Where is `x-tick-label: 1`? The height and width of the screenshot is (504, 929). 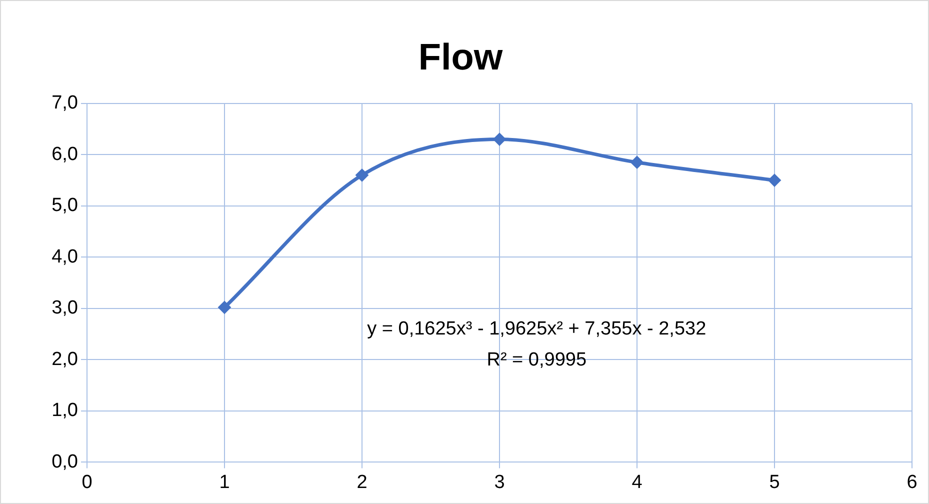 x-tick-label: 1 is located at coordinates (224, 482).